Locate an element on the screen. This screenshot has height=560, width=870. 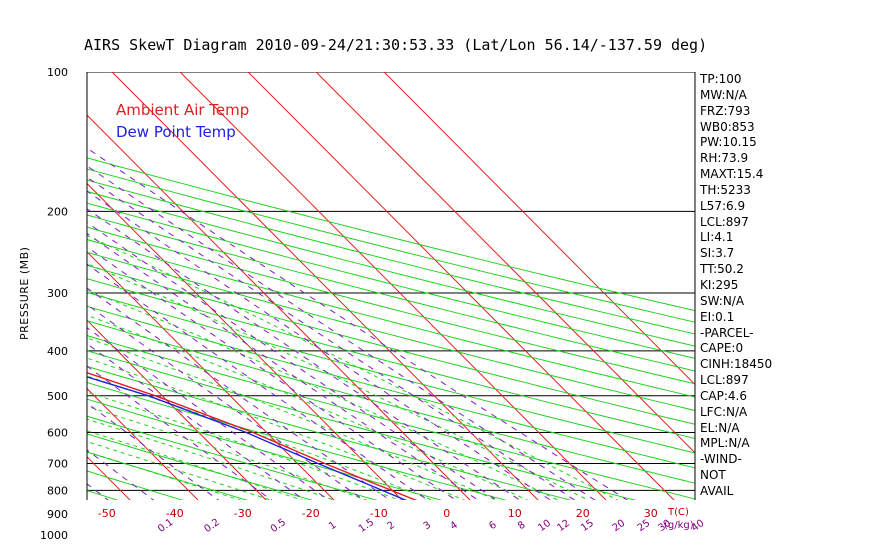
chart-series is located at coordinates (252, 435).